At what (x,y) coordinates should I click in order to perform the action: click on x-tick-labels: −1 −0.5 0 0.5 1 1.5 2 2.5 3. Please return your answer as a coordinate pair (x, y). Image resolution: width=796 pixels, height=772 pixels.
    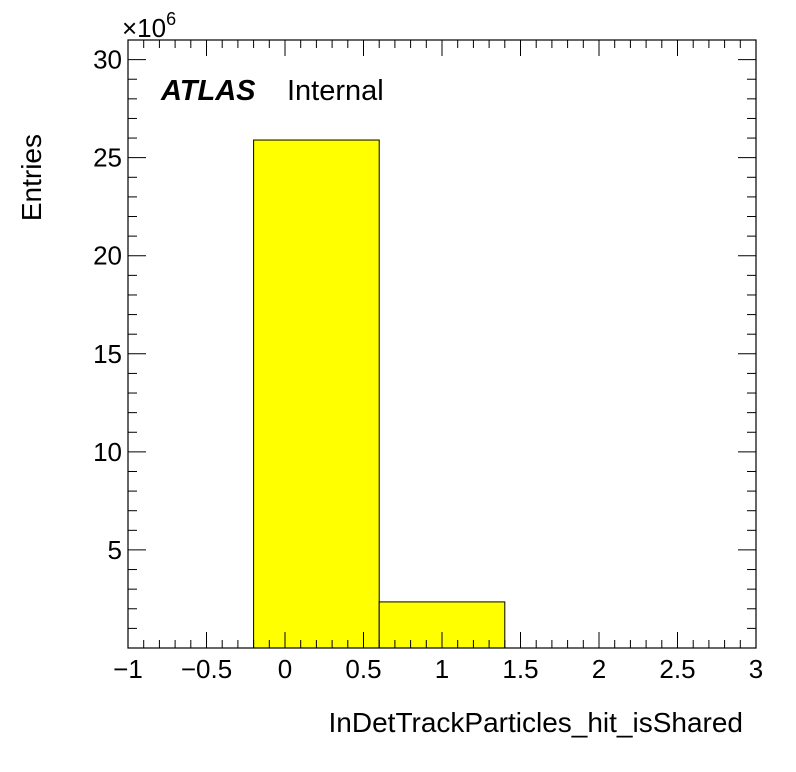
    Looking at the image, I should click on (438, 669).